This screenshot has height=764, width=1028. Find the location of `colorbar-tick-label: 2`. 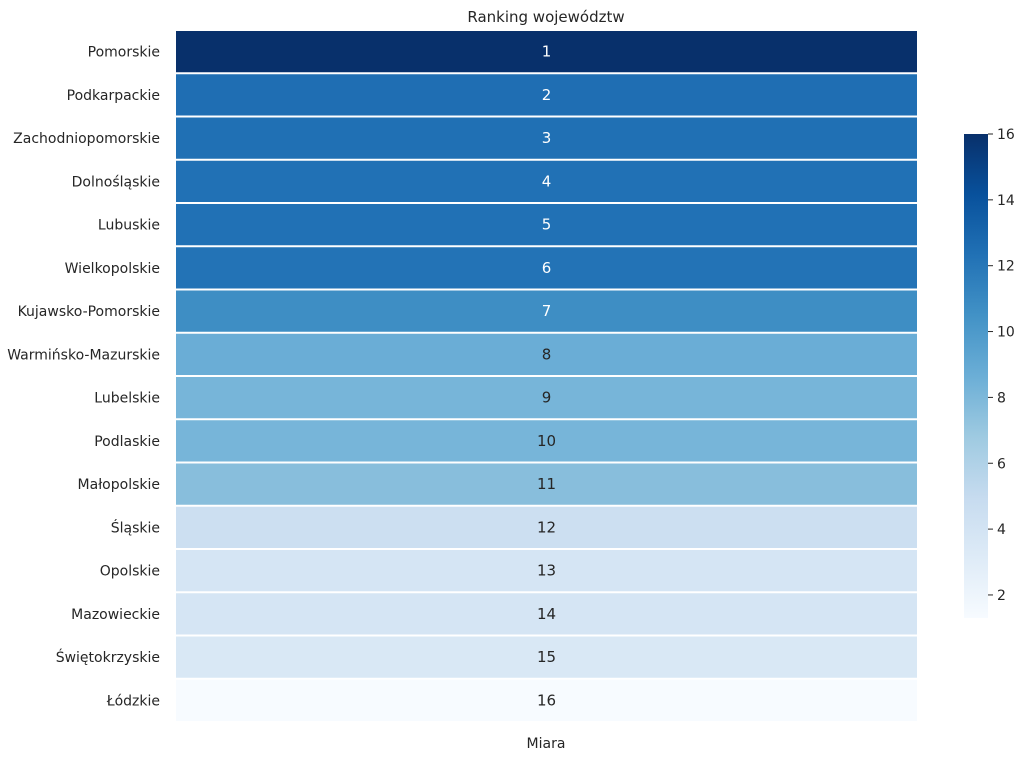

colorbar-tick-label: 2 is located at coordinates (1001, 596).